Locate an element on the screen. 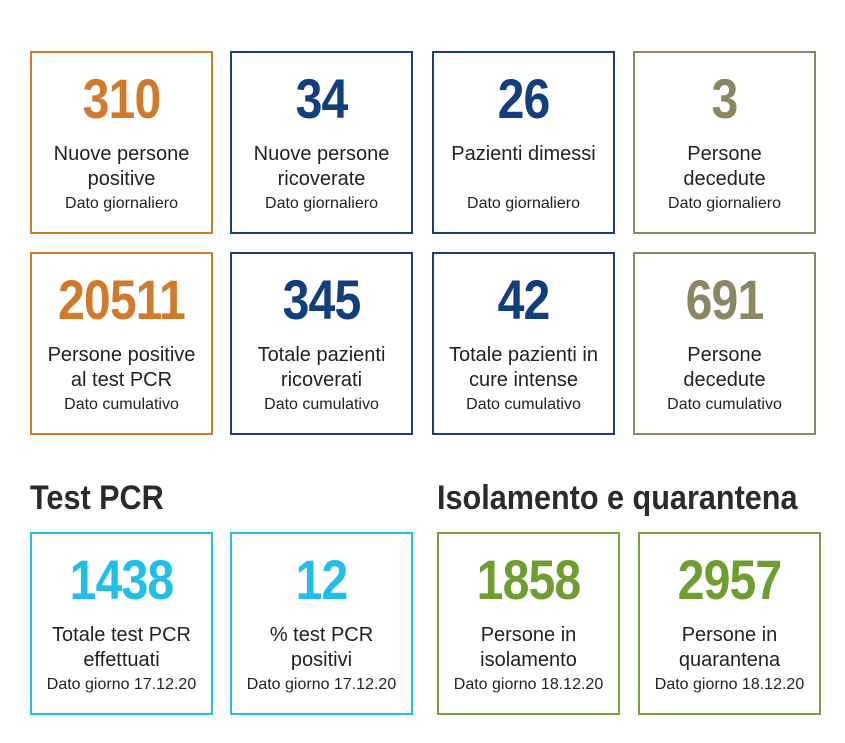  card-value: 310 is located at coordinates (122, 98).